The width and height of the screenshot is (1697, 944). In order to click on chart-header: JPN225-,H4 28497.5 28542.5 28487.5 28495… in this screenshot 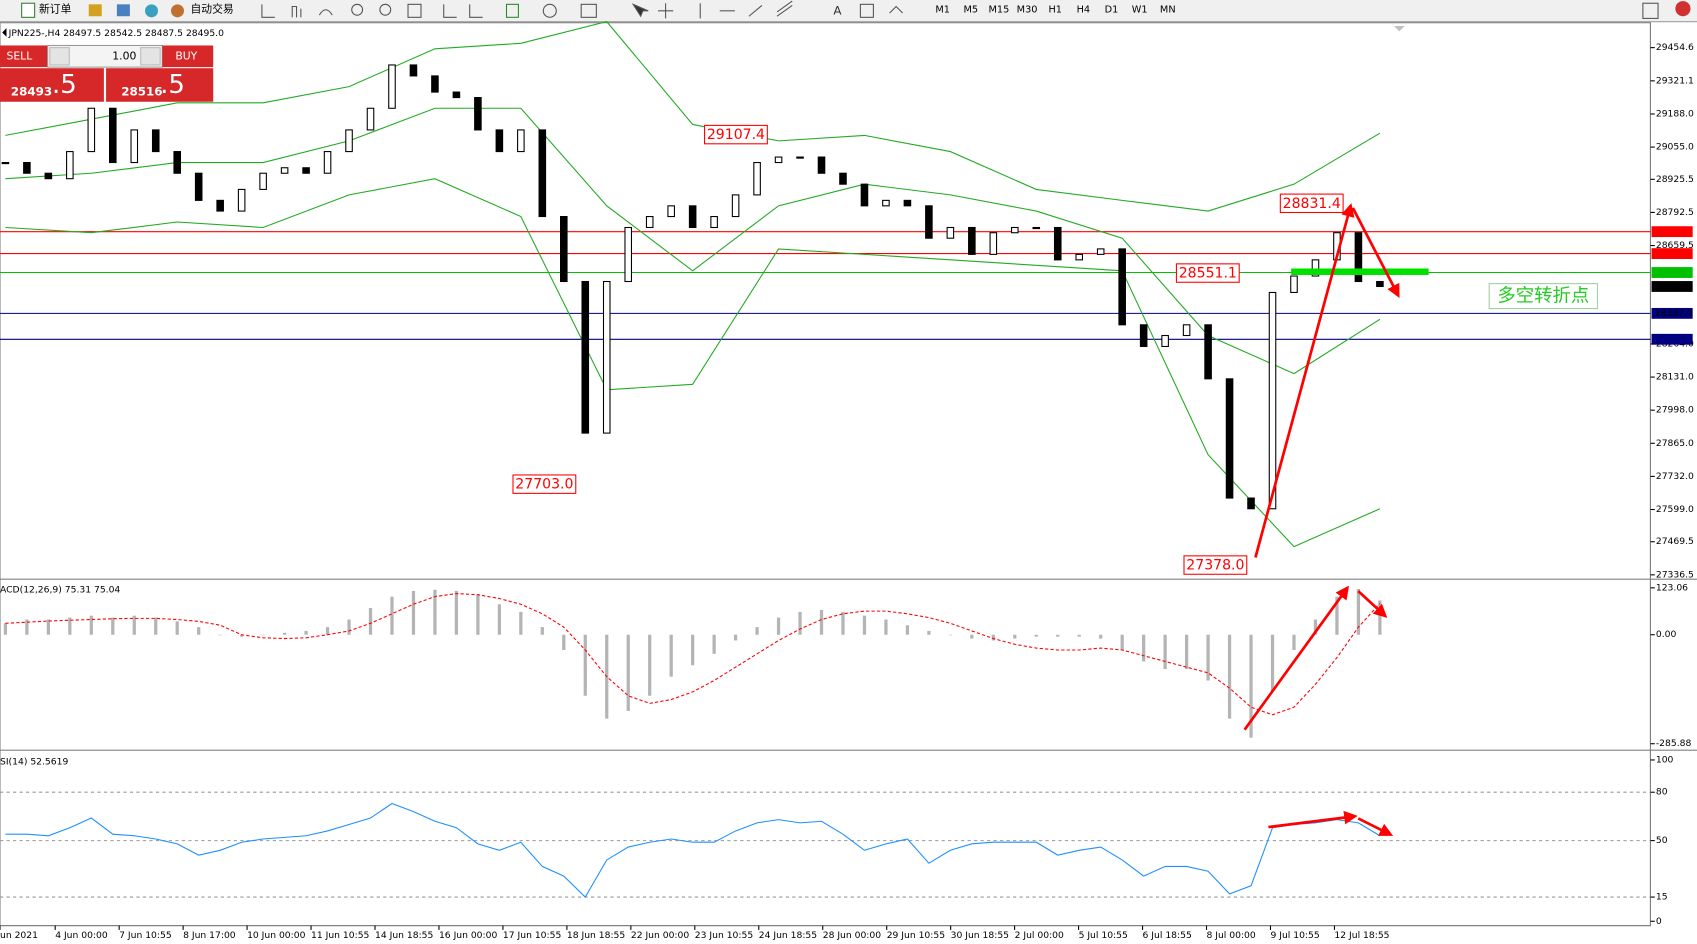, I will do `click(116, 33)`.